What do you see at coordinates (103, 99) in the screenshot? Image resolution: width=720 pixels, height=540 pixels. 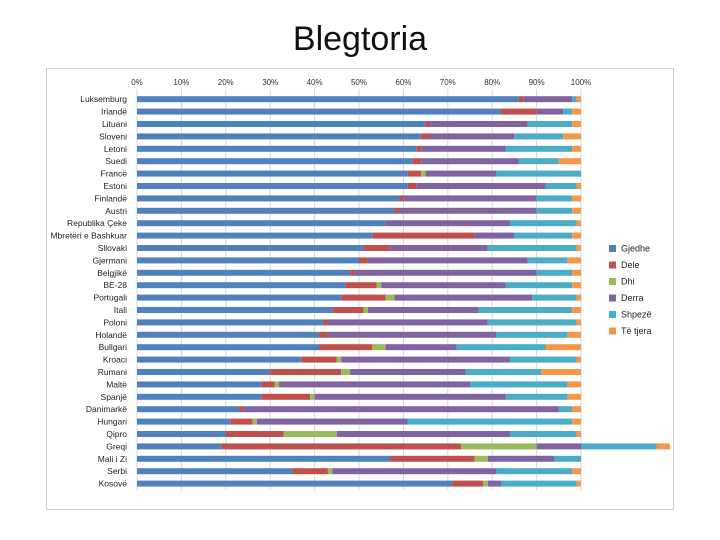 I see `category-label: Luksemburg` at bounding box center [103, 99].